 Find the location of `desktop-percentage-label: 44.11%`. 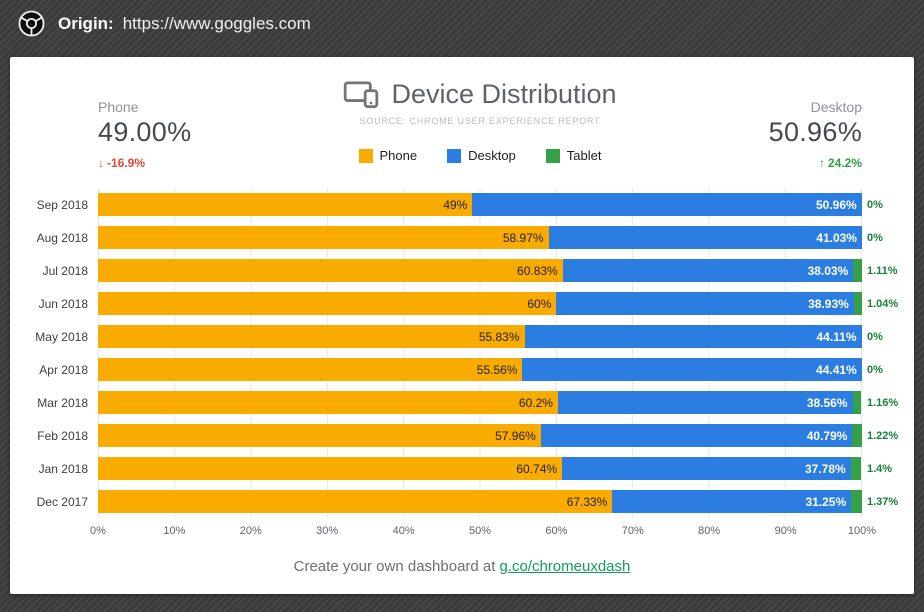

desktop-percentage-label: 44.11% is located at coordinates (836, 336).